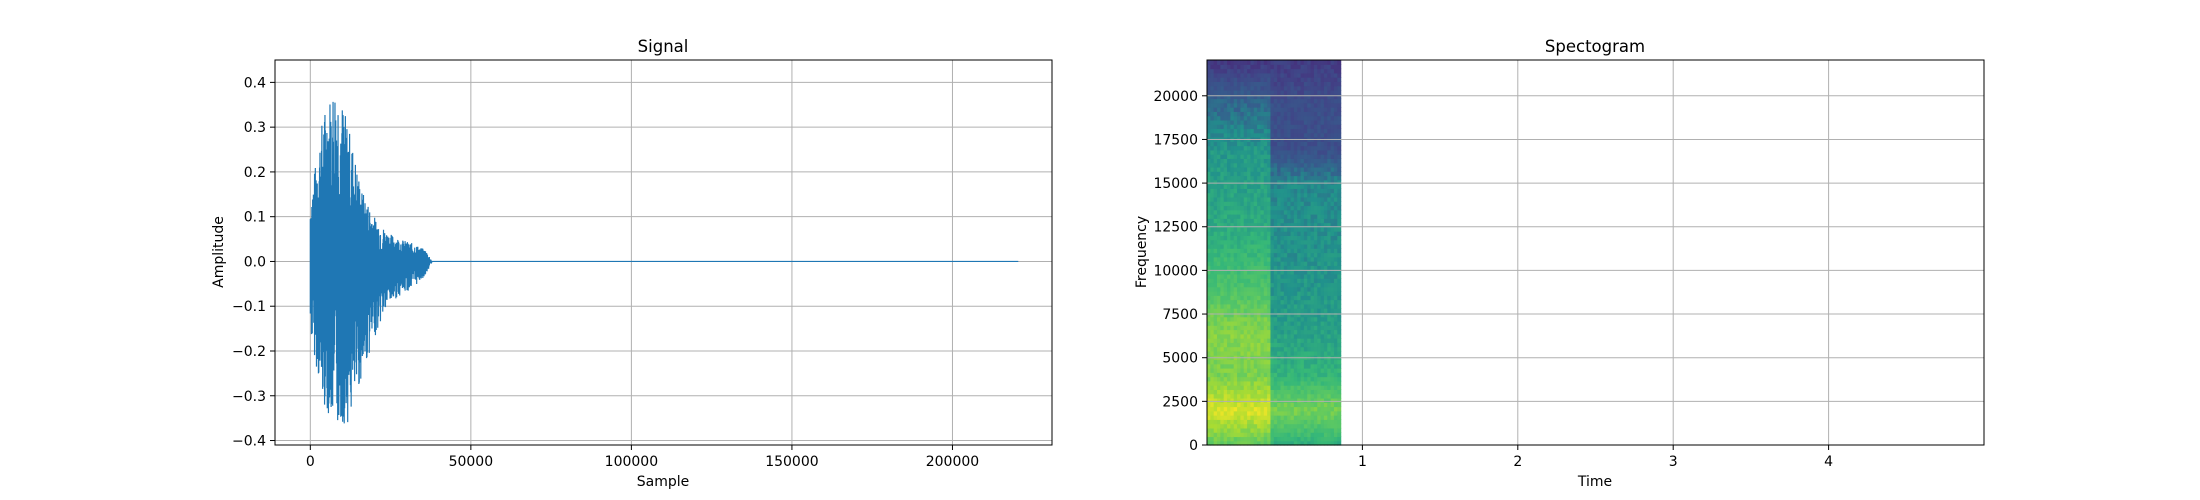 Image resolution: width=2200 pixels, height=500 pixels. What do you see at coordinates (249, 397) in the screenshot?
I see `signal-y-tick-label: −0.3` at bounding box center [249, 397].